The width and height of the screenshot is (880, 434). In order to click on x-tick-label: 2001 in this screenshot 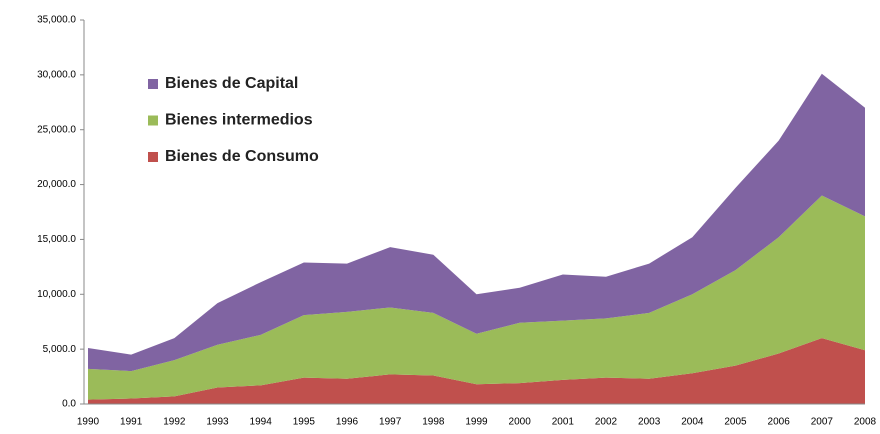, I will do `click(563, 422)`.